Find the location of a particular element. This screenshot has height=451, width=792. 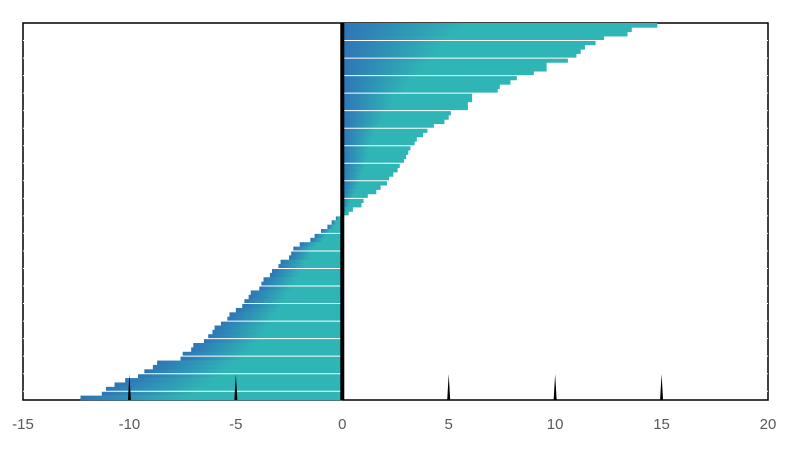

x-tick-label: 10 is located at coordinates (555, 424).